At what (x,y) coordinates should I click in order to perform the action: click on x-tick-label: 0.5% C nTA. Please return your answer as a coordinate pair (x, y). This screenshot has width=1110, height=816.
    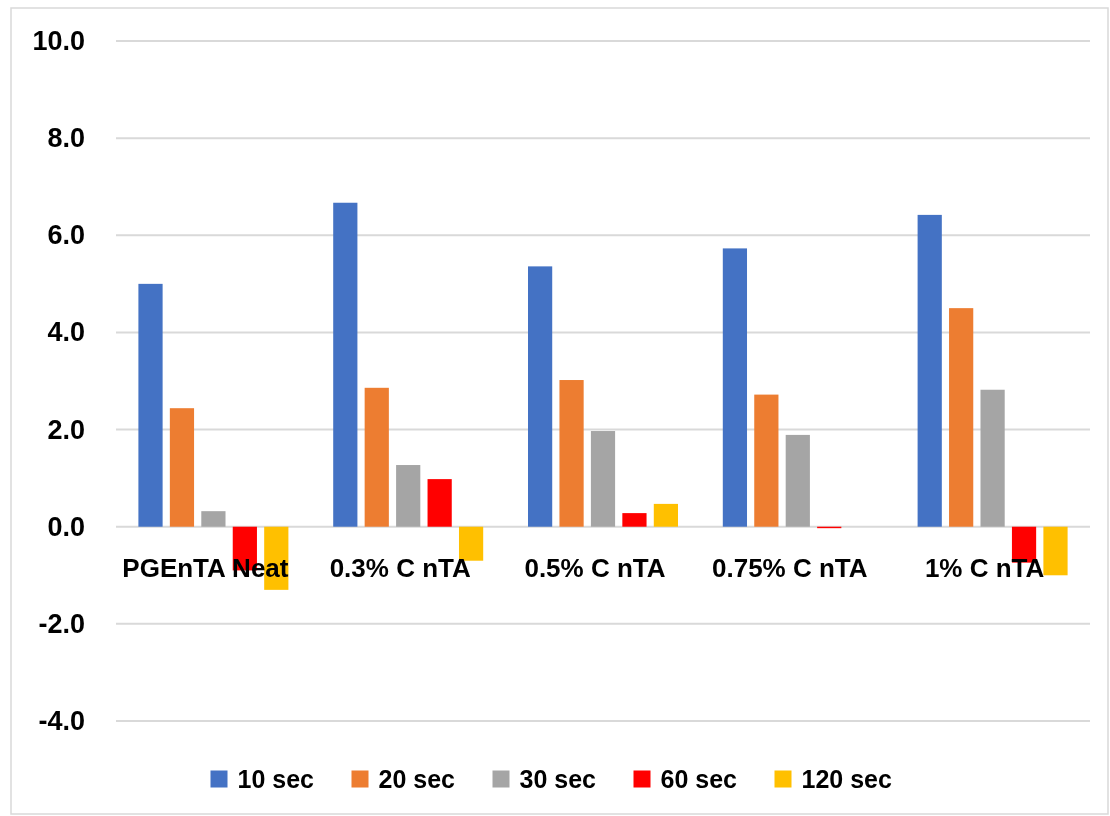
    Looking at the image, I should click on (595, 567).